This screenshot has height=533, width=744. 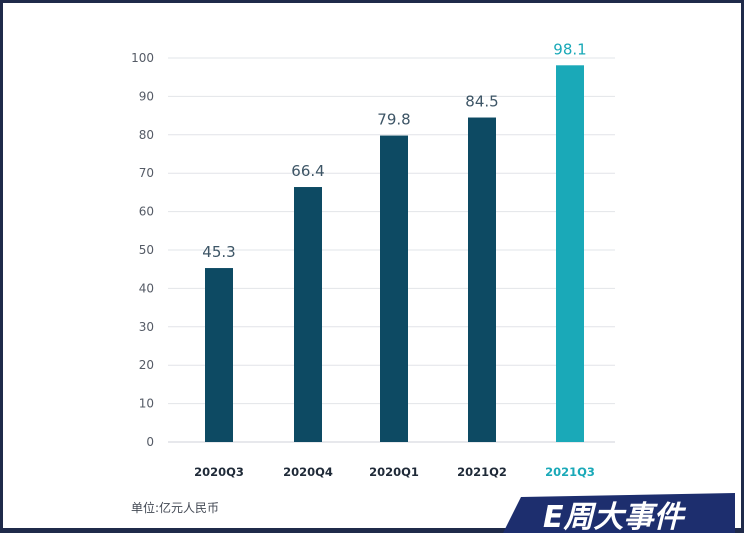 I want to click on x-tick-label: 2021Q3, so click(x=570, y=472).